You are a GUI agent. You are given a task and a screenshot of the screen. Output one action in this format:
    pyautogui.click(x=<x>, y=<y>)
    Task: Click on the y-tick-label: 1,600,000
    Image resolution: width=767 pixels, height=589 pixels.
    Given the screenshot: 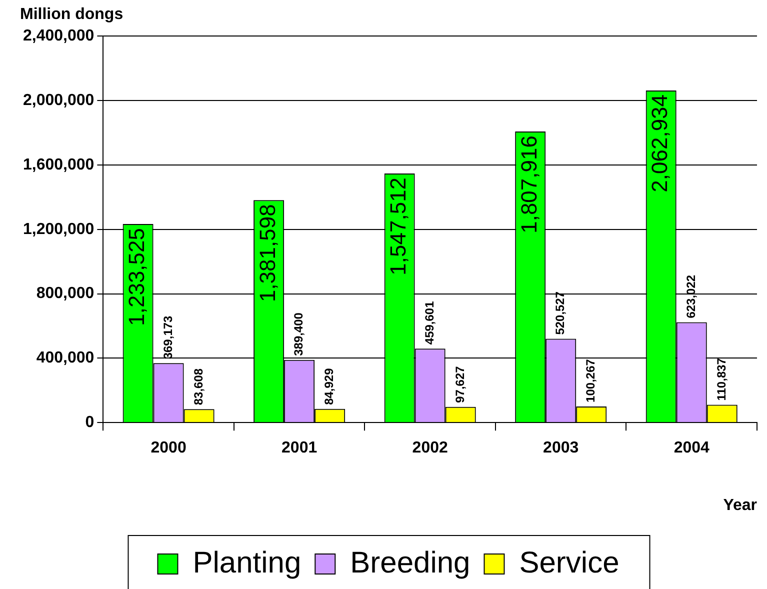 What is the action you would take?
    pyautogui.click(x=58, y=165)
    